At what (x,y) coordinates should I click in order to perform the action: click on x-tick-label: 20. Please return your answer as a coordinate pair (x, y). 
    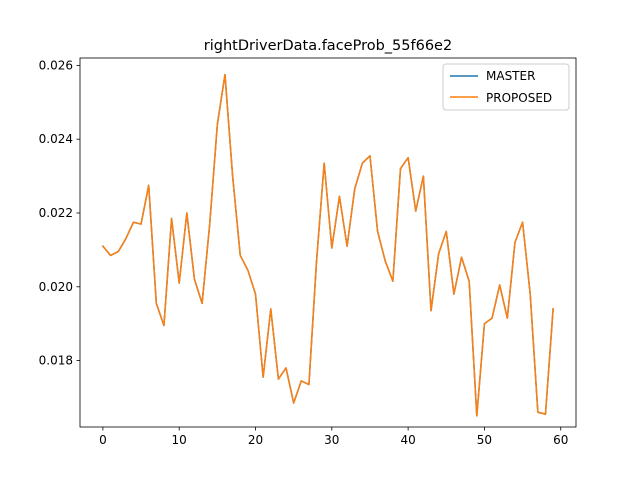
    Looking at the image, I should click on (255, 440).